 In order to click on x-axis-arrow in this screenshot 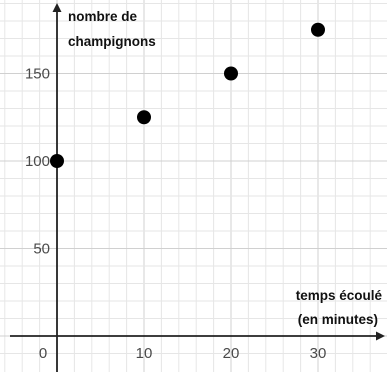, I will do `click(380, 336)`.